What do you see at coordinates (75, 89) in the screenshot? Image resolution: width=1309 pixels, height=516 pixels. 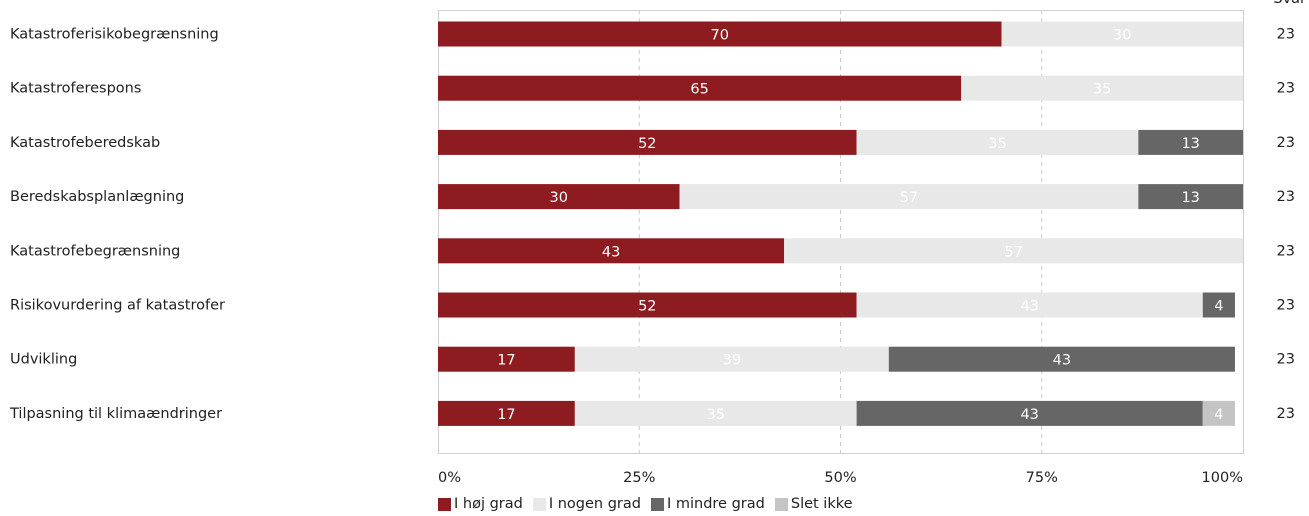 I see `category-label: Katastroferespons` at bounding box center [75, 89].